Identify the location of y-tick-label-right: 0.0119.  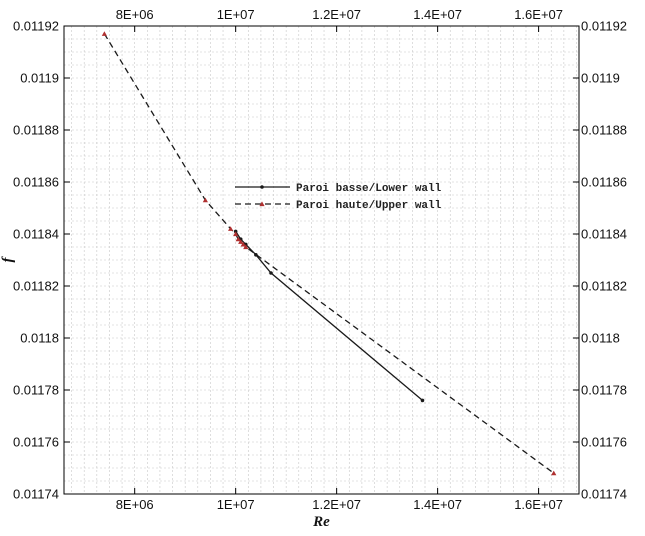
(600, 78).